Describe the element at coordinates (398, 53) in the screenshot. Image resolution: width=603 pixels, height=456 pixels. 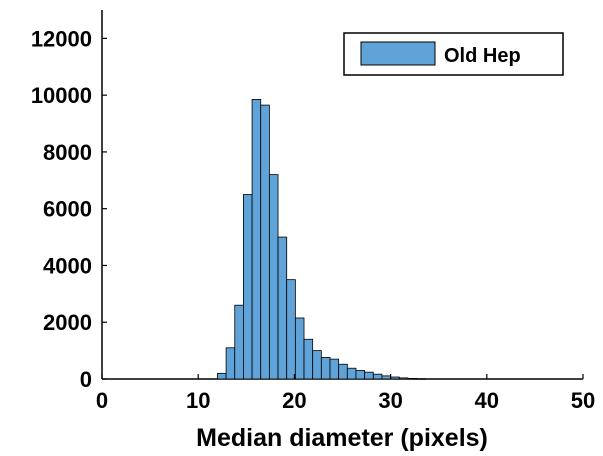
I see `legend-swatch` at that location.